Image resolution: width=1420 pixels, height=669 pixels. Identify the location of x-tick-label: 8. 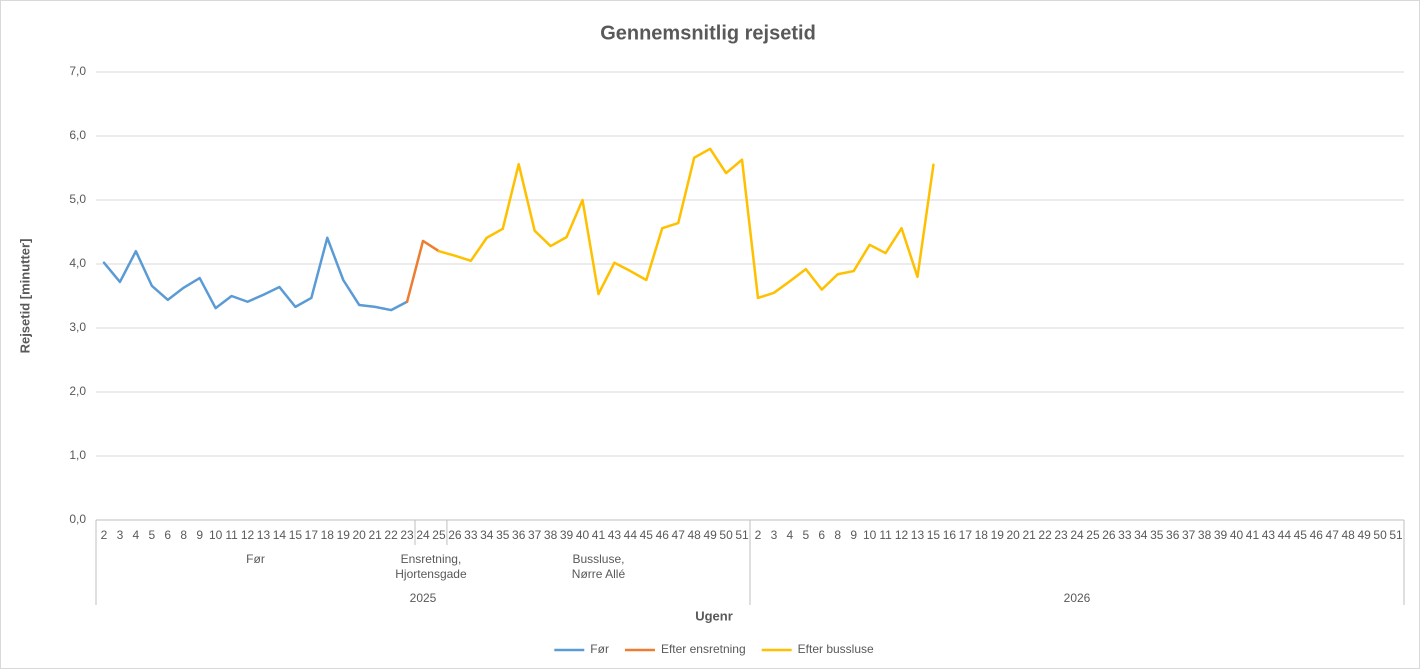
(183, 535).